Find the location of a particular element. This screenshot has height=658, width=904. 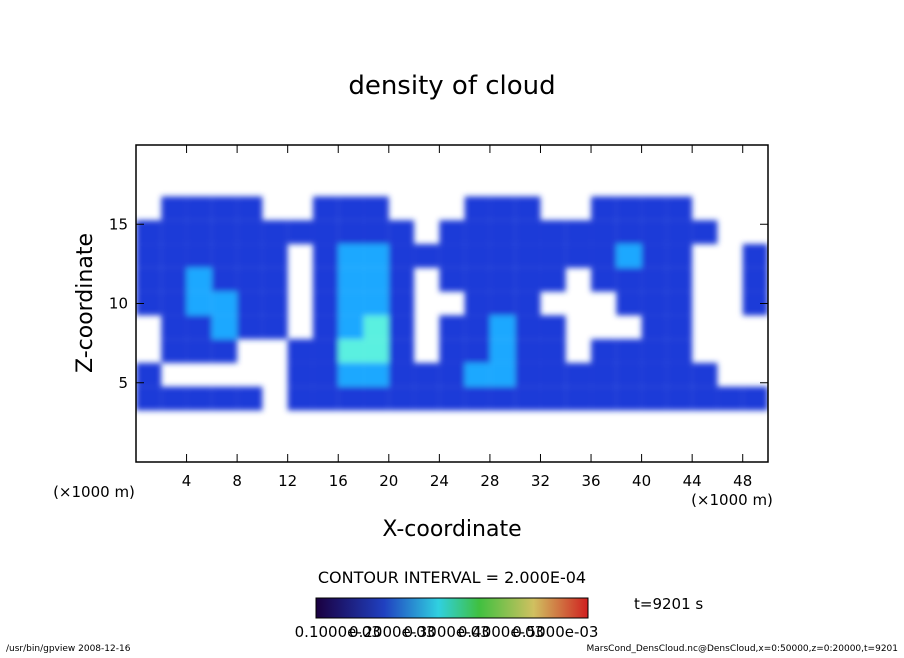

colorbar-label: 0.1000e-03 is located at coordinates (338, 632).